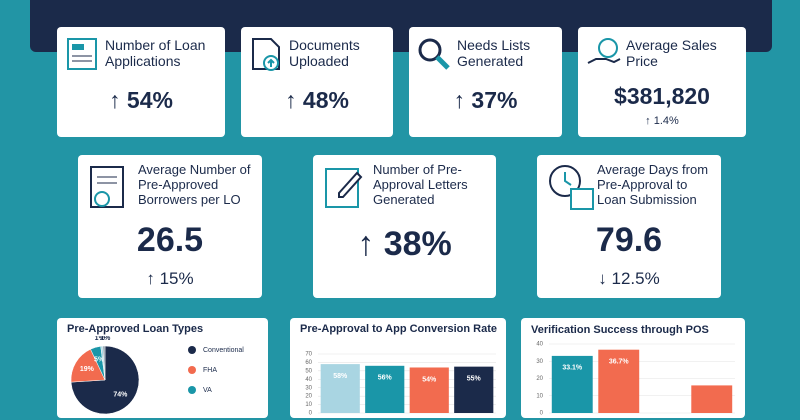  I want to click on chart: 0 10 20 30 40 50 60 70 58% 56% 54% 55%, so click(400, 384).